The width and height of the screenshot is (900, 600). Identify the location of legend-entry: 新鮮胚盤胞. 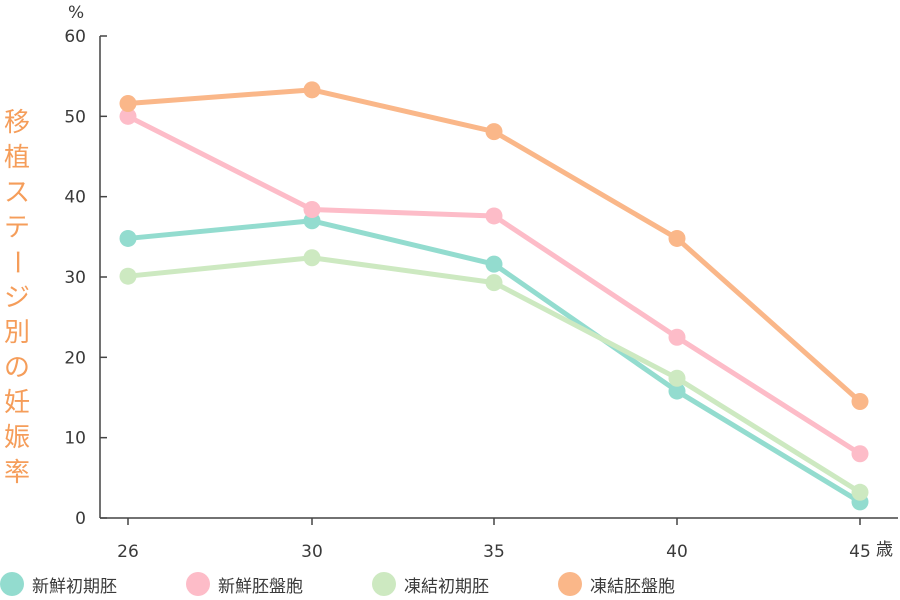
(244, 584).